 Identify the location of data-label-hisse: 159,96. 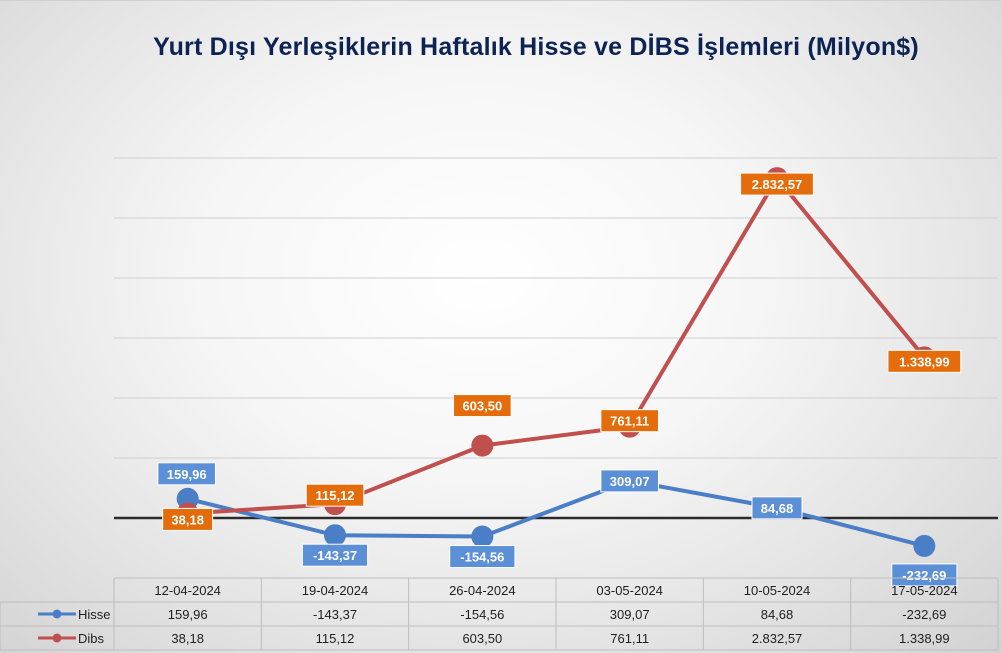
(187, 474).